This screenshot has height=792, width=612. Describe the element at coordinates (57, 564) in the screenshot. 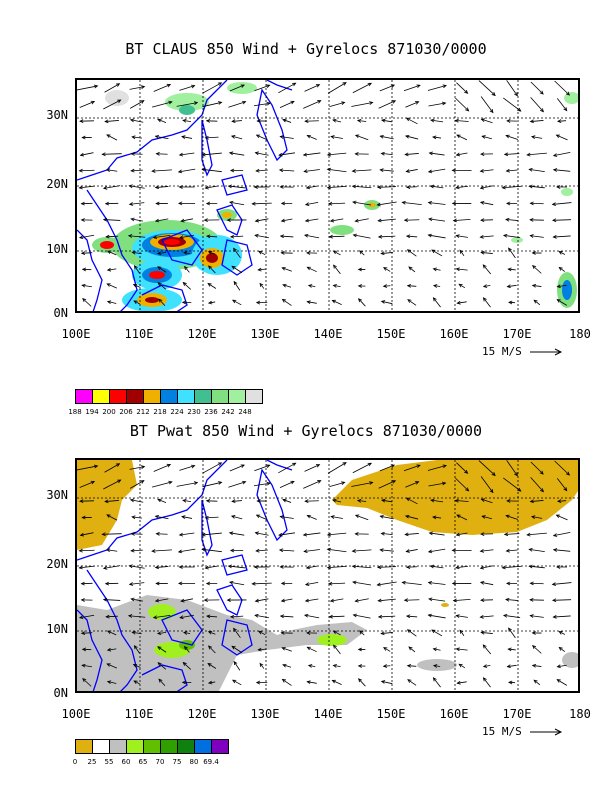

I see `panel-2-ylabel-20n: 20N` at that location.